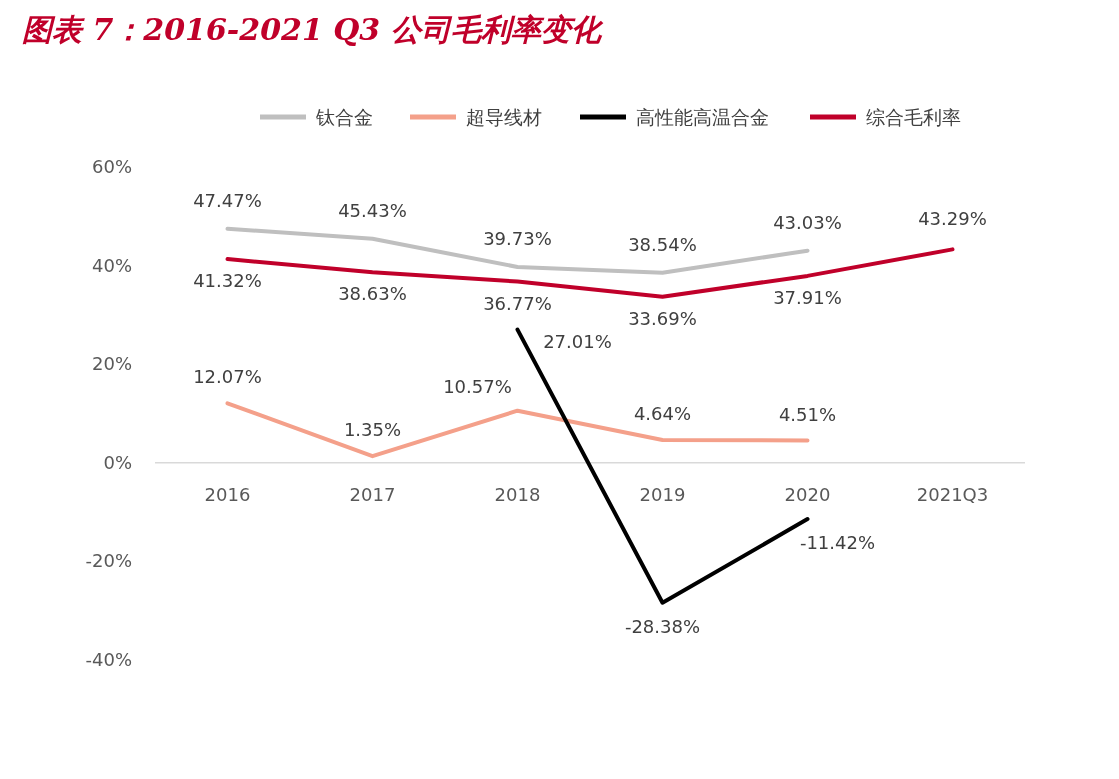  What do you see at coordinates (477, 386) in the screenshot?
I see `data-label: 10.57%` at bounding box center [477, 386].